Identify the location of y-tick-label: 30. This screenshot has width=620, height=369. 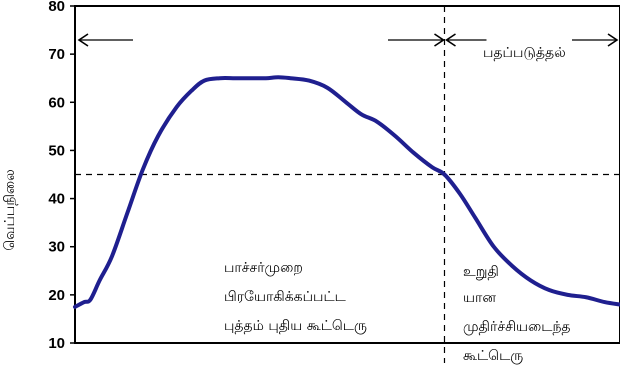
(56, 247).